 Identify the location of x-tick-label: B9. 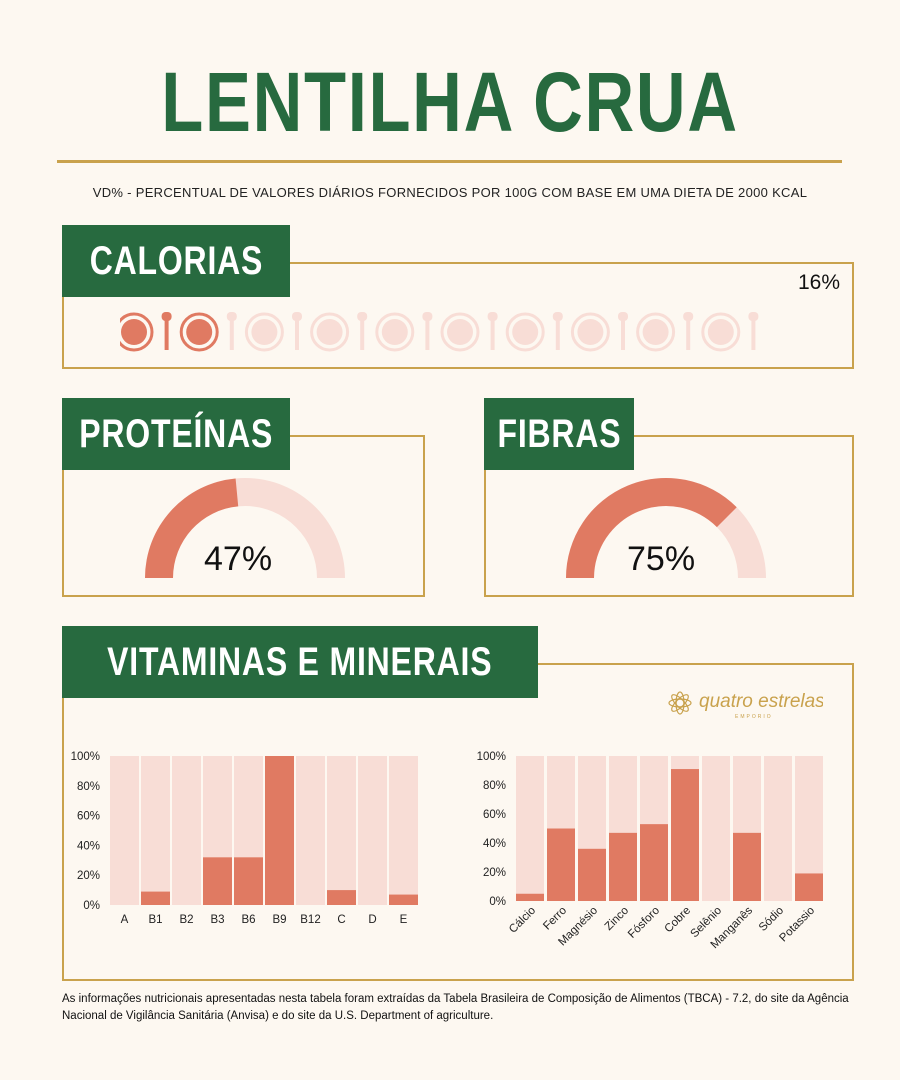
(279, 920).